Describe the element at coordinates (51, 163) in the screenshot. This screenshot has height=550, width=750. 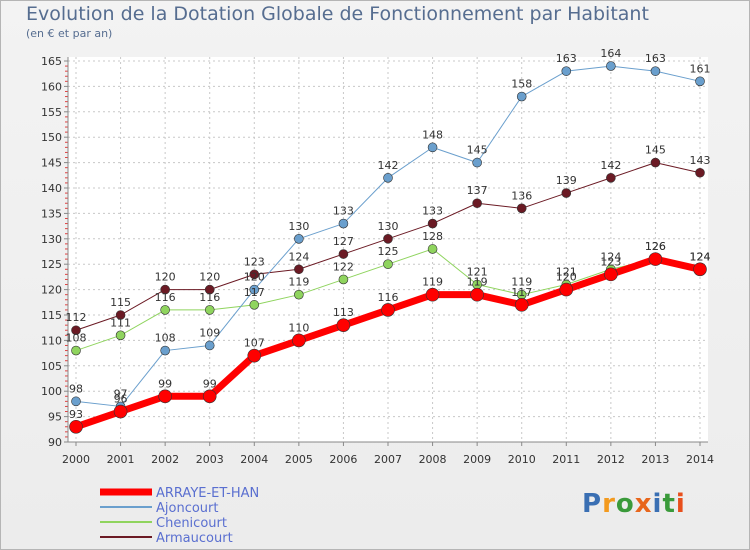
I see `y-tick-label: 145` at that location.